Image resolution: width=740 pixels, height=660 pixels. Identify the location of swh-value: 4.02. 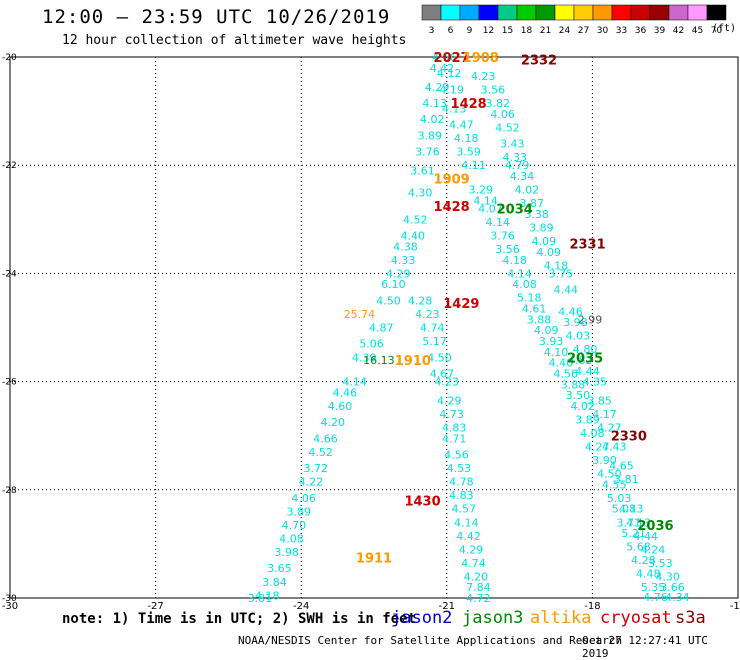
(527, 190).